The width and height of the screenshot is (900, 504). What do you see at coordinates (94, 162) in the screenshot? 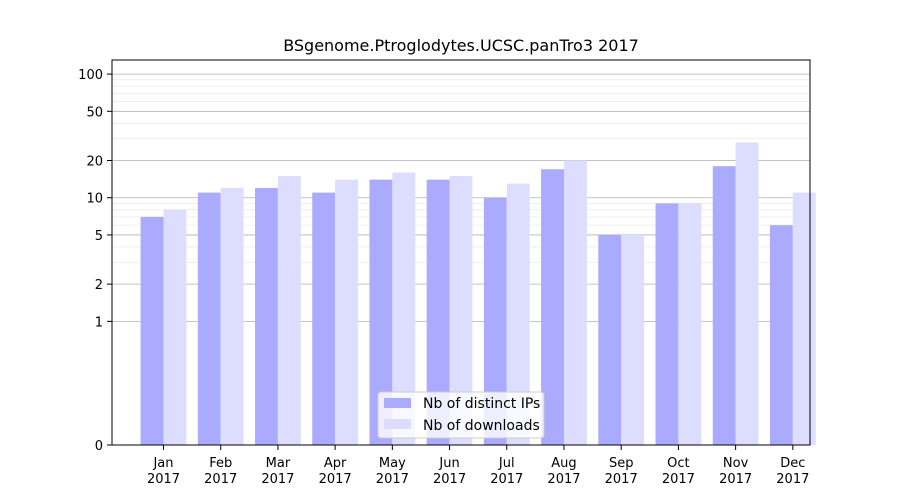
I see `y-tick-label: 20` at bounding box center [94, 162].